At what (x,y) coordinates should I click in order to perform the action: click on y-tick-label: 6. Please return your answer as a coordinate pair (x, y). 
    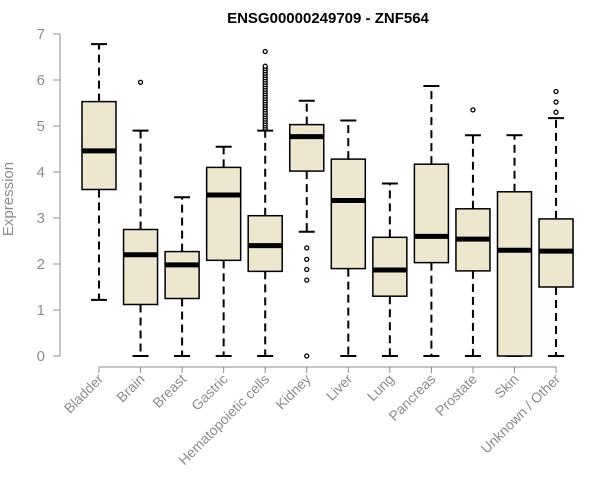
    Looking at the image, I should click on (41, 80).